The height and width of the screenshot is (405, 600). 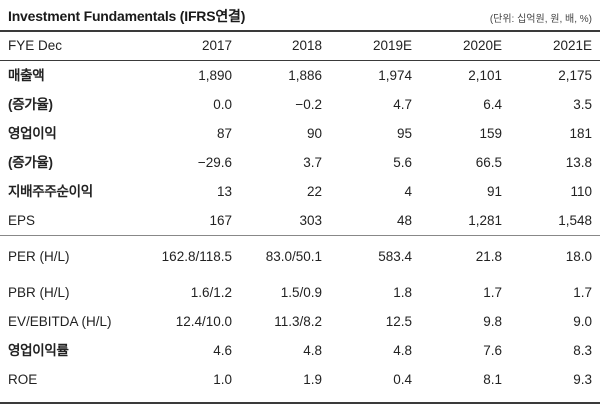 What do you see at coordinates (23, 379) in the screenshot?
I see `row-label: ROE` at bounding box center [23, 379].